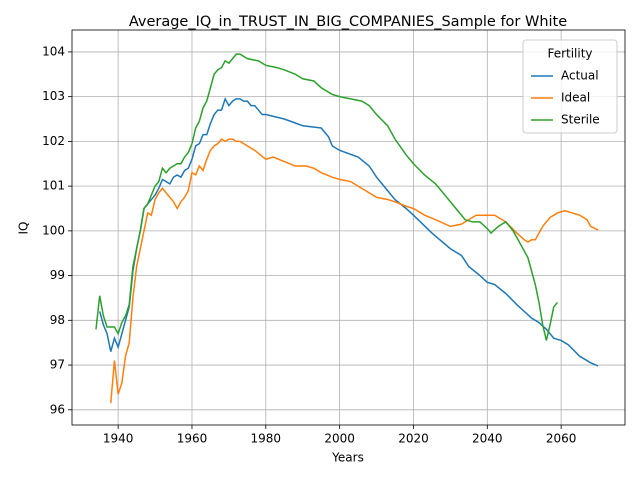  What do you see at coordinates (569, 54) in the screenshot?
I see `legend-title: Fertility` at bounding box center [569, 54].